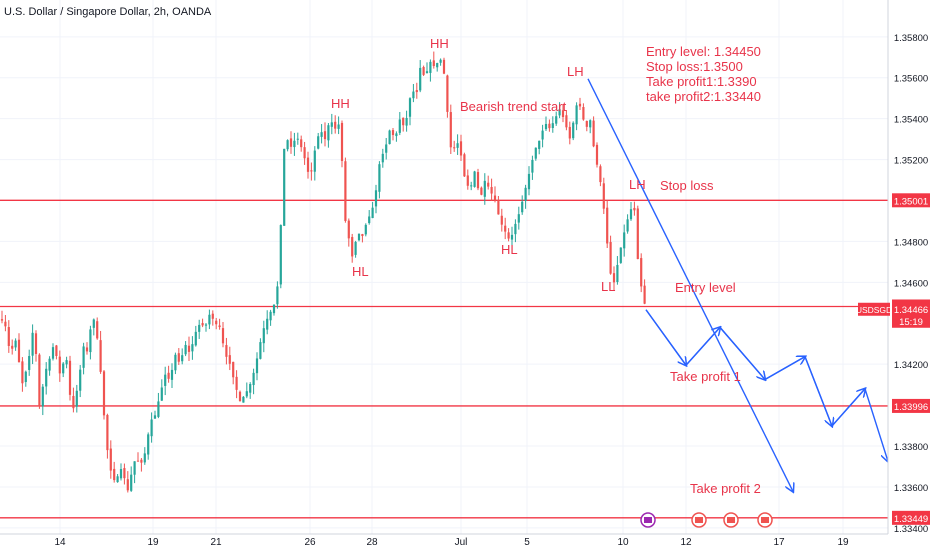 The height and width of the screenshot is (550, 932). What do you see at coordinates (911, 365) in the screenshot?
I see `price-tick-label: 1.34200` at bounding box center [911, 365].